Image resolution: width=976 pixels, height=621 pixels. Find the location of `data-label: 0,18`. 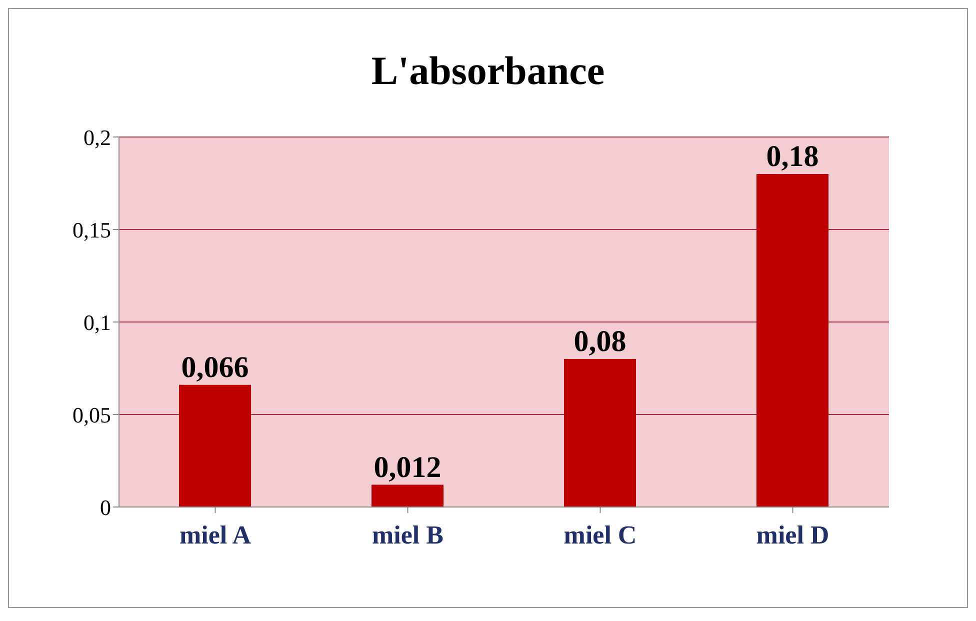

data-label: 0,18 is located at coordinates (792, 156).